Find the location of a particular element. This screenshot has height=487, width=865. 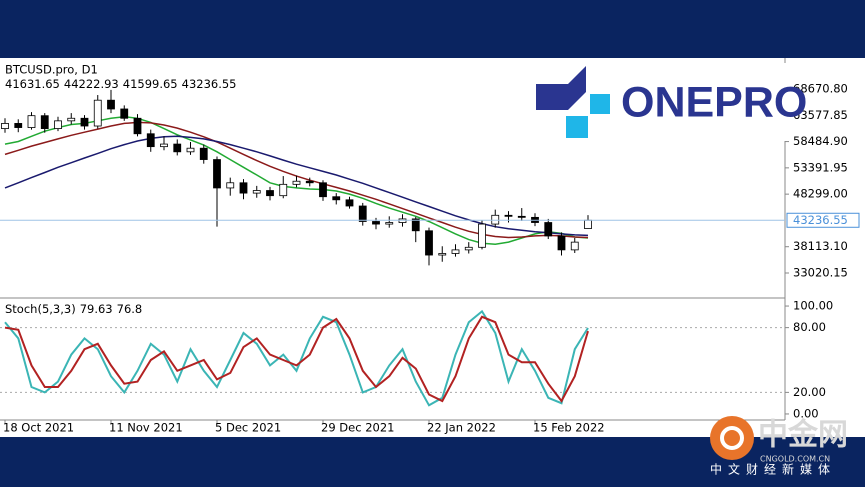

x-tick-label: 22 Jan 2022 is located at coordinates (461, 428).